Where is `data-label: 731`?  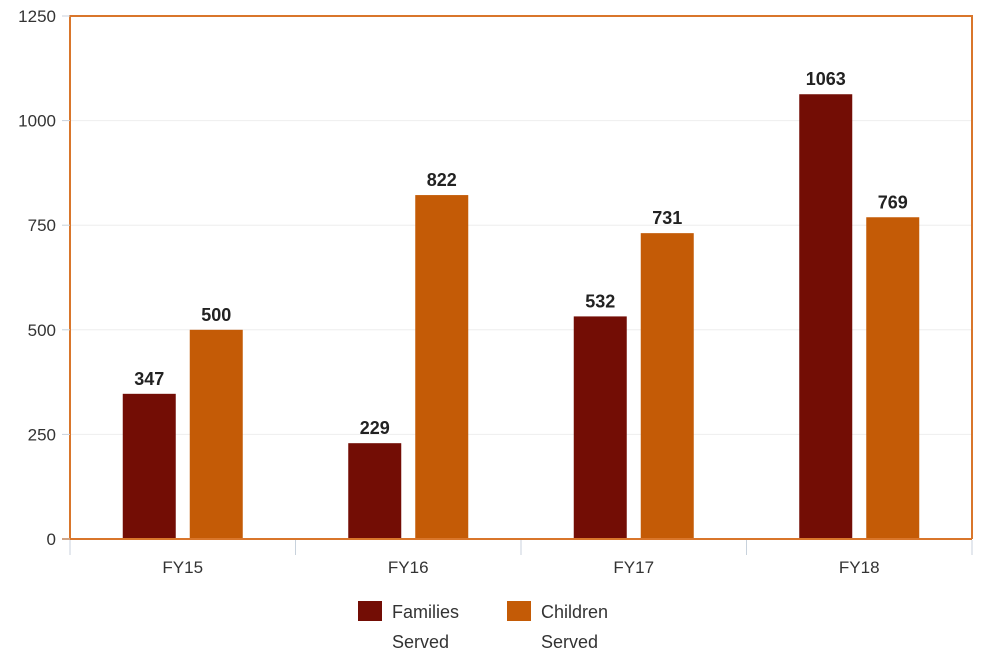 data-label: 731 is located at coordinates (667, 218).